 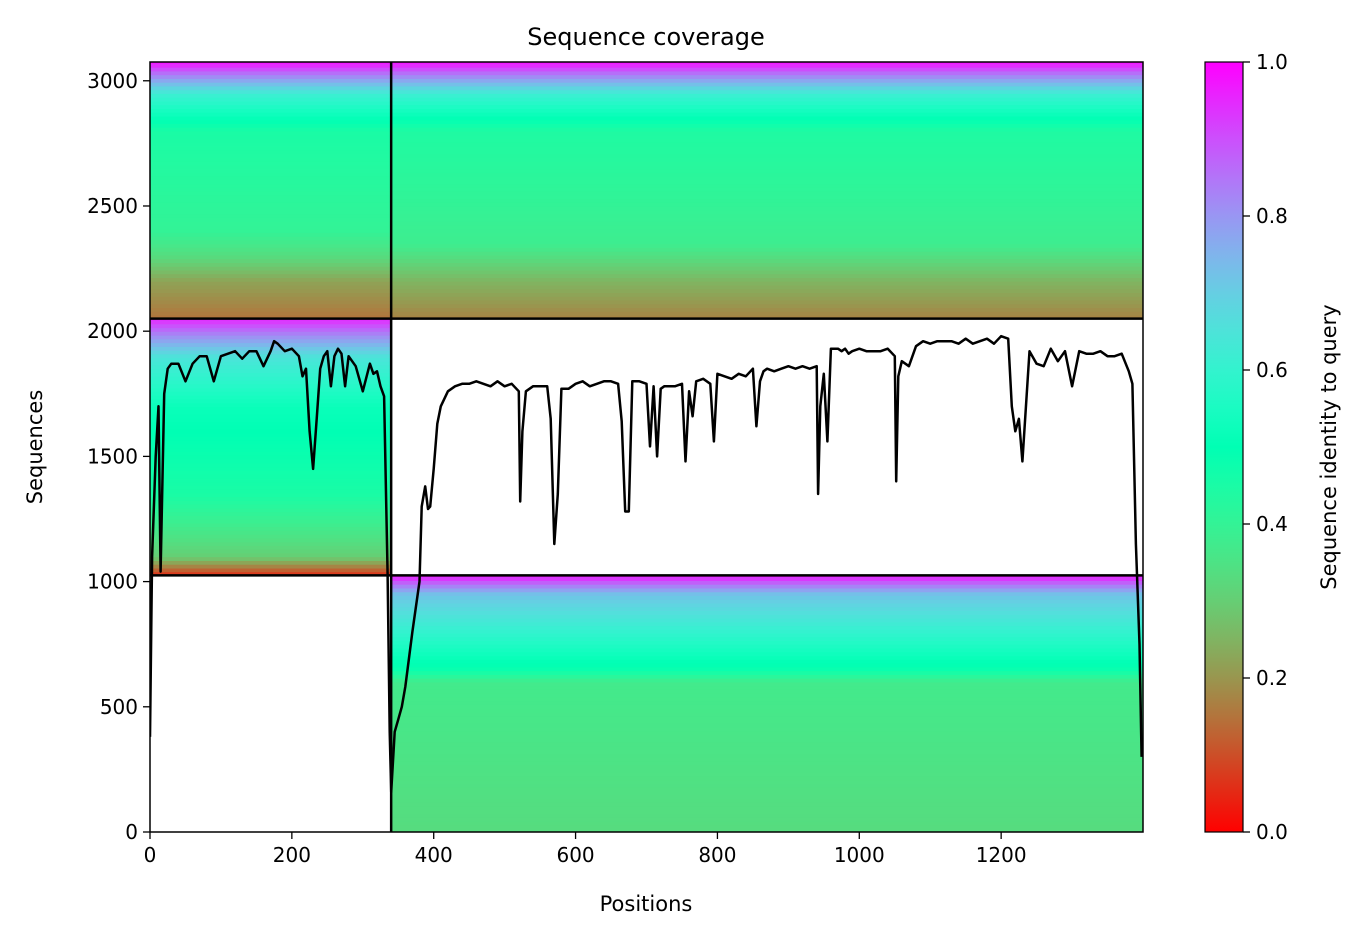 What do you see at coordinates (112, 206) in the screenshot?
I see `y-tick-label: 2500` at bounding box center [112, 206].